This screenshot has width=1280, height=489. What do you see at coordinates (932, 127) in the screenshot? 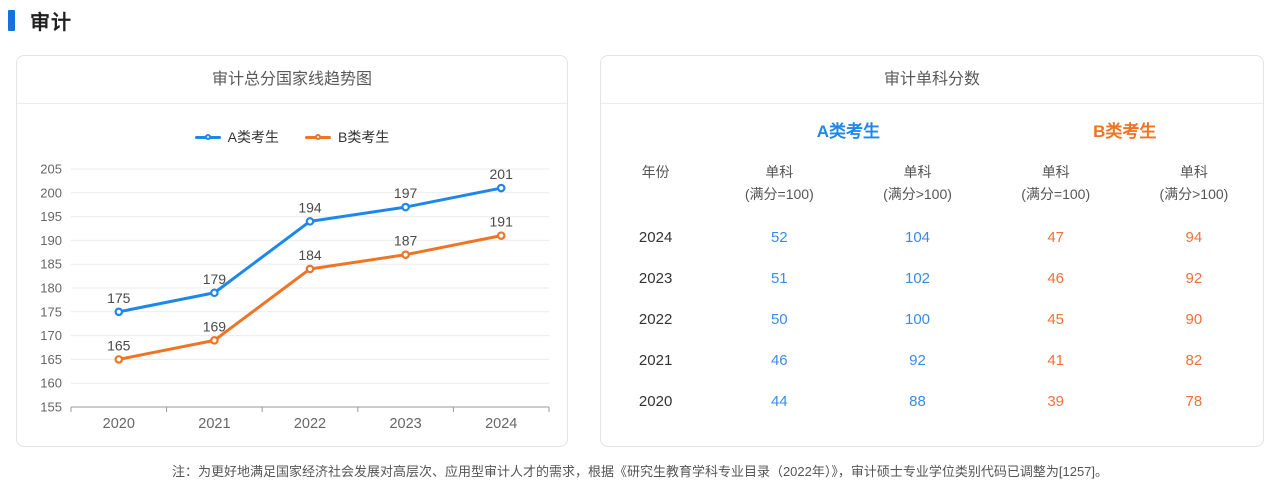
I see `group-header-row: A类考生 B类考生` at bounding box center [932, 127].